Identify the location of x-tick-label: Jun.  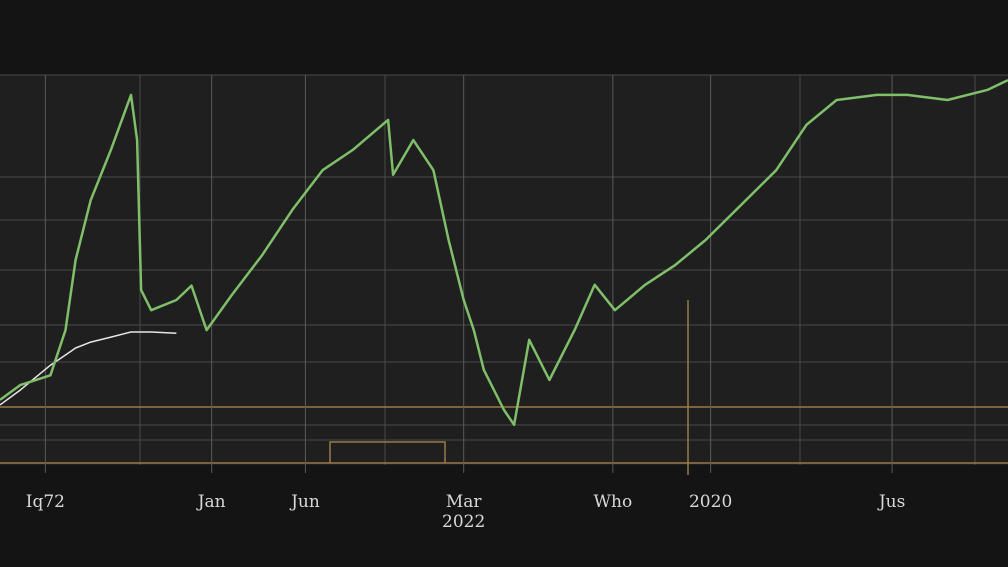
(305, 502).